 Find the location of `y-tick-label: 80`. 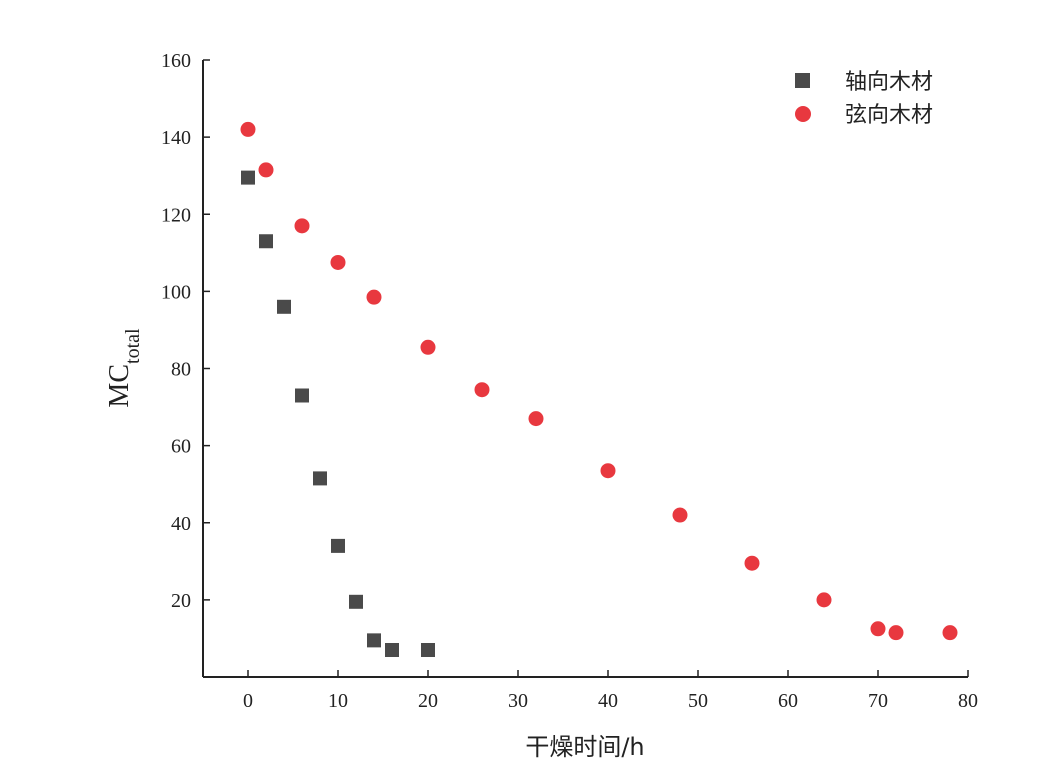

y-tick-label: 80 is located at coordinates (181, 370).